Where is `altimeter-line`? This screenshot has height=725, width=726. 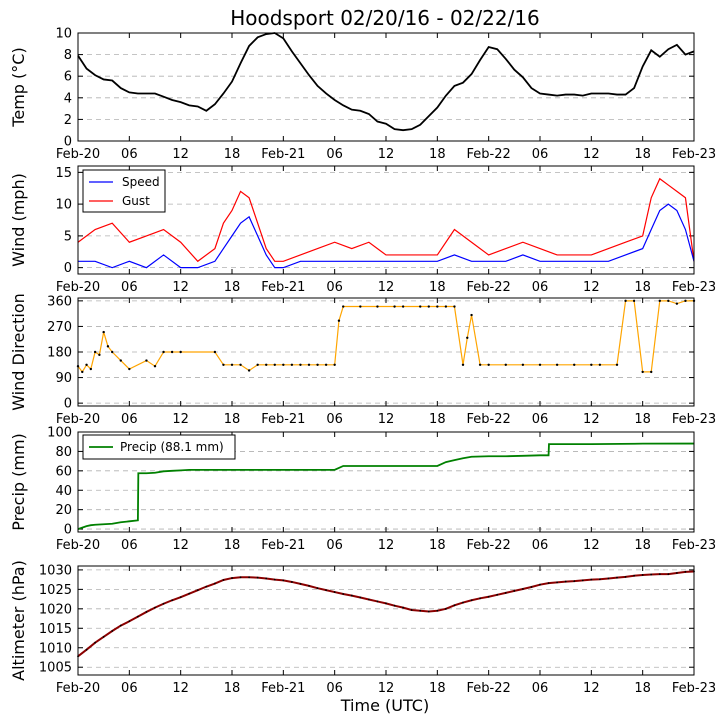 altimeter-line is located at coordinates (386, 614).